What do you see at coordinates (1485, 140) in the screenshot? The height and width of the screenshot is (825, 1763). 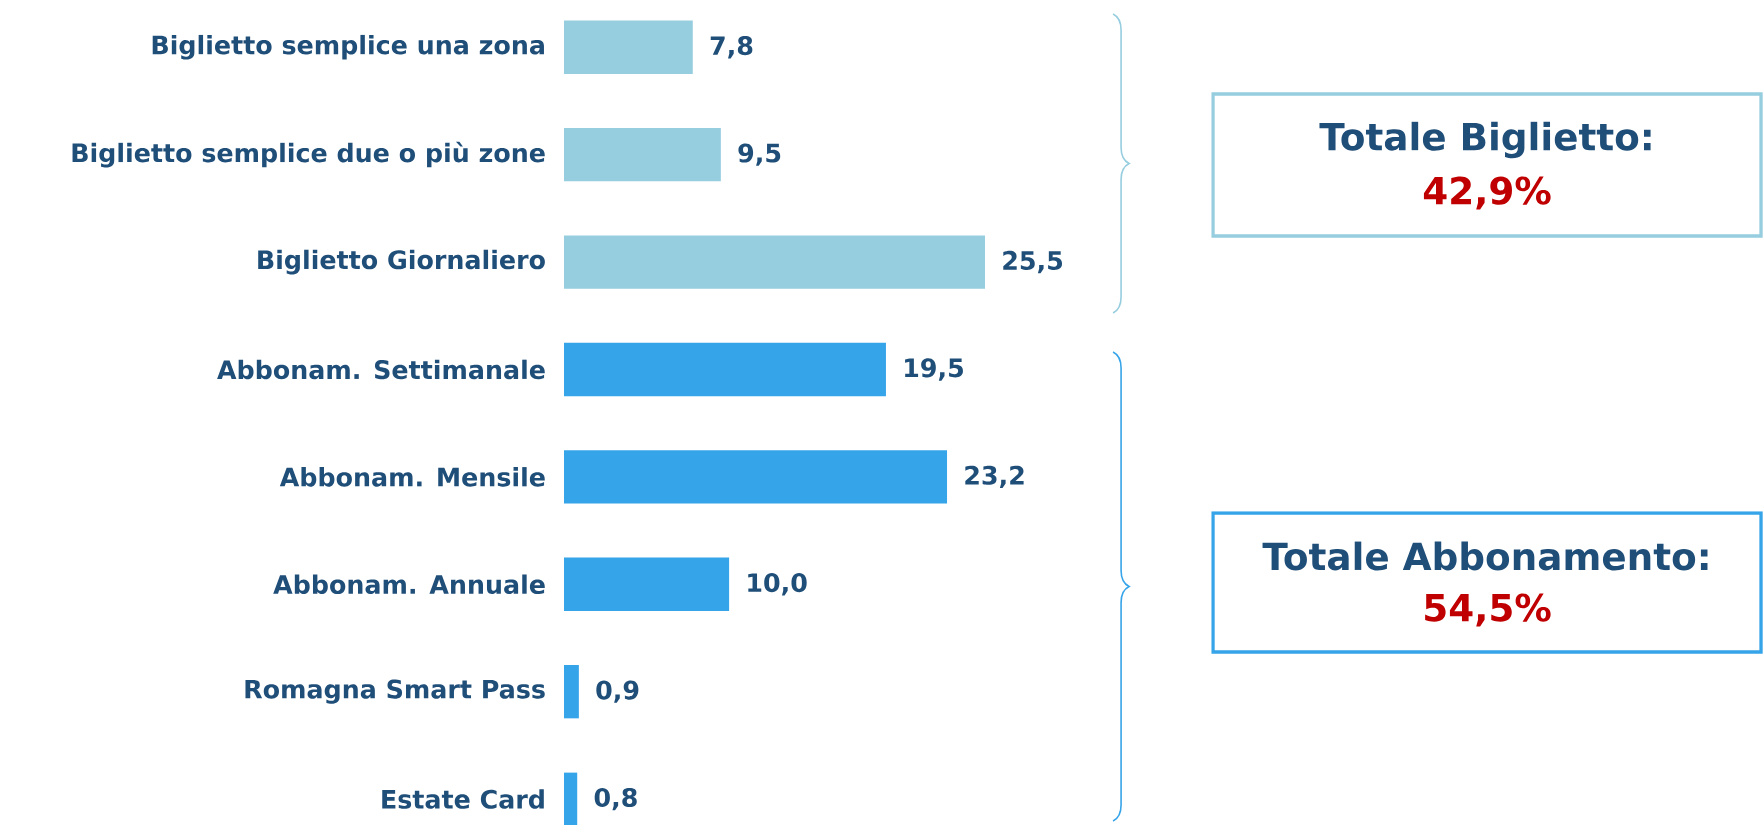 I see `text: Totale Biglietto:` at bounding box center [1485, 140].